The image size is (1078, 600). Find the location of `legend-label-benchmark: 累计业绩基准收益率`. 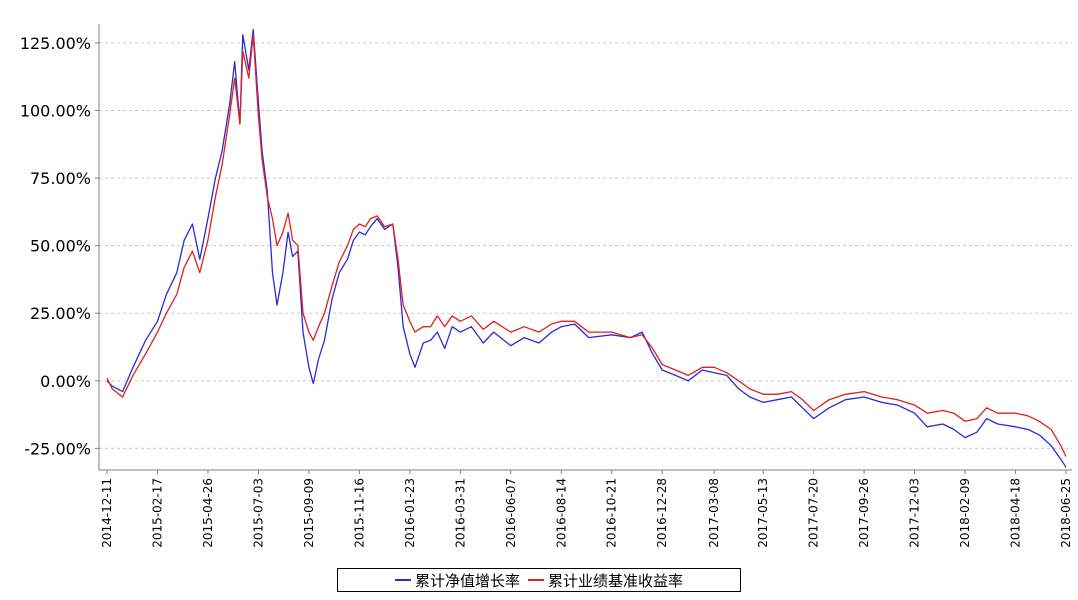

legend-label-benchmark: 累计业绩基准收益率 is located at coordinates (616, 580).